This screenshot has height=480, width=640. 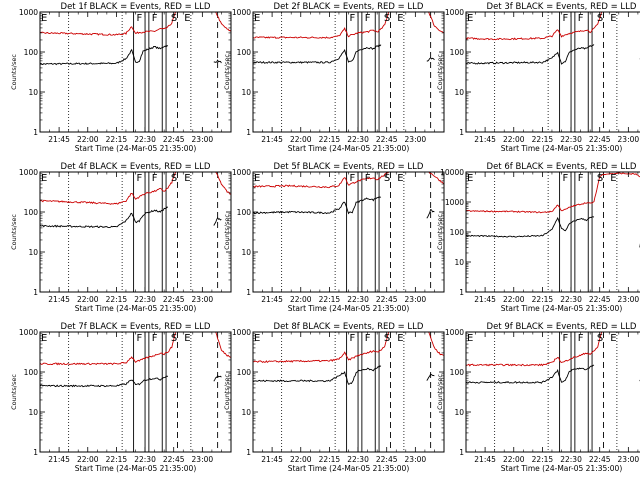 I want to click on events-series-line-recovery, so click(x=430, y=59).